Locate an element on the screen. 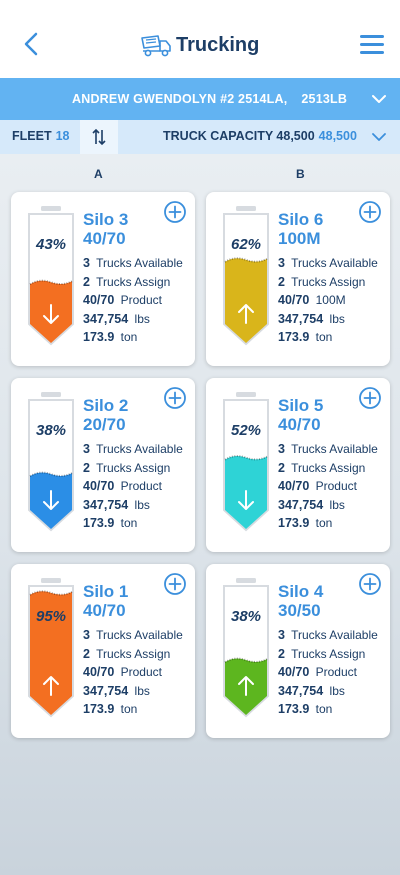 The width and height of the screenshot is (400, 875). silo-grade: 100M is located at coordinates (299, 238).